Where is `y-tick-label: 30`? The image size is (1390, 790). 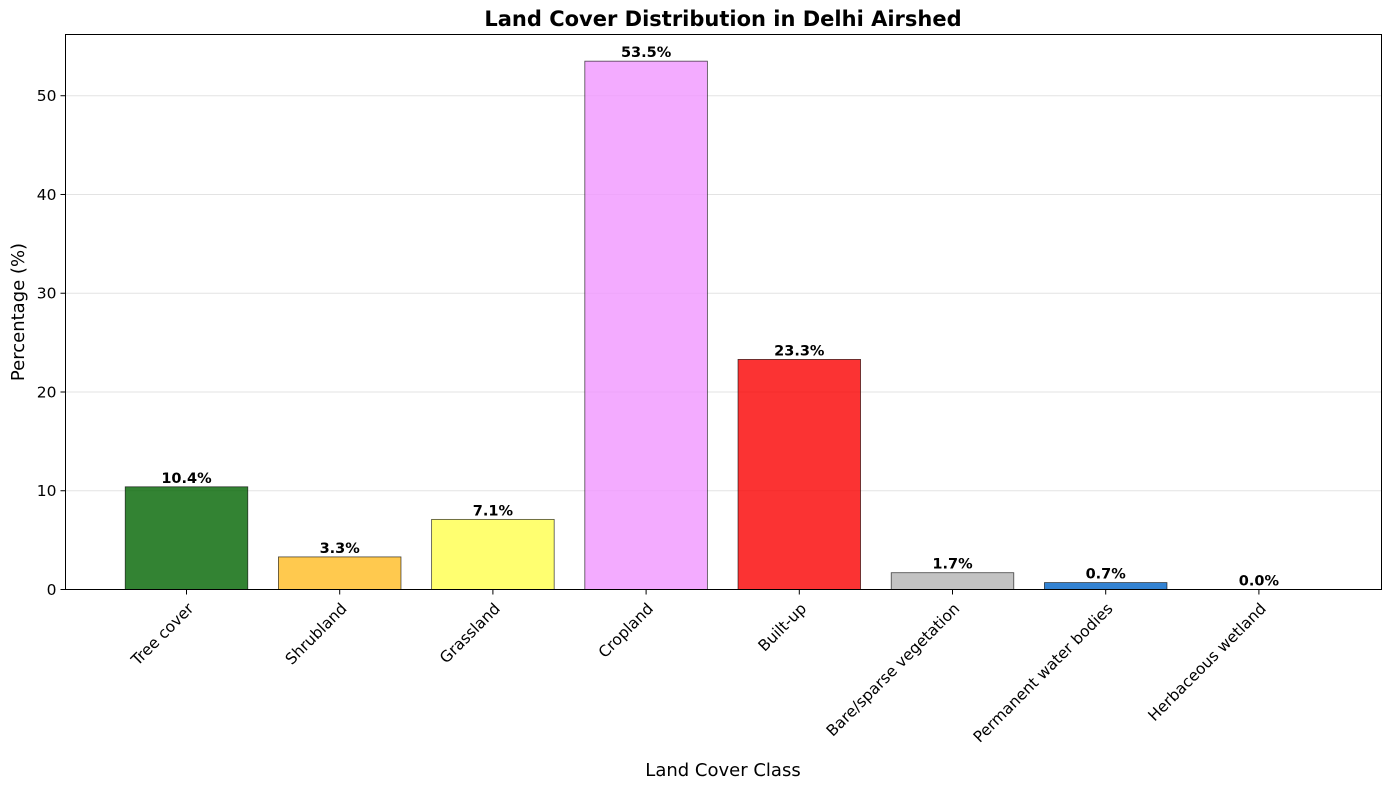 y-tick-label: 30 is located at coordinates (47, 294).